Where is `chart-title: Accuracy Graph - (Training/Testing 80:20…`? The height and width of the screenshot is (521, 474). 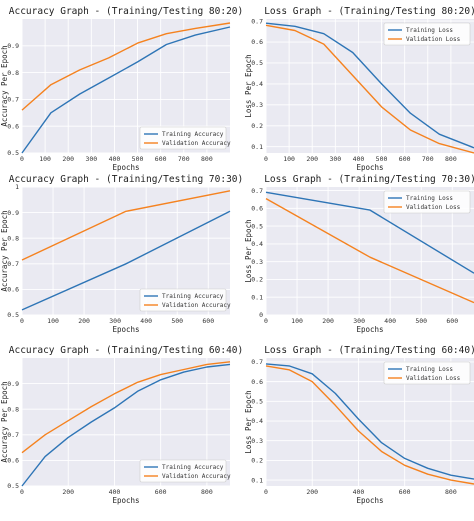 chart-title: Accuracy Graph - (Training/Testing 80:20… is located at coordinates (126, 11).